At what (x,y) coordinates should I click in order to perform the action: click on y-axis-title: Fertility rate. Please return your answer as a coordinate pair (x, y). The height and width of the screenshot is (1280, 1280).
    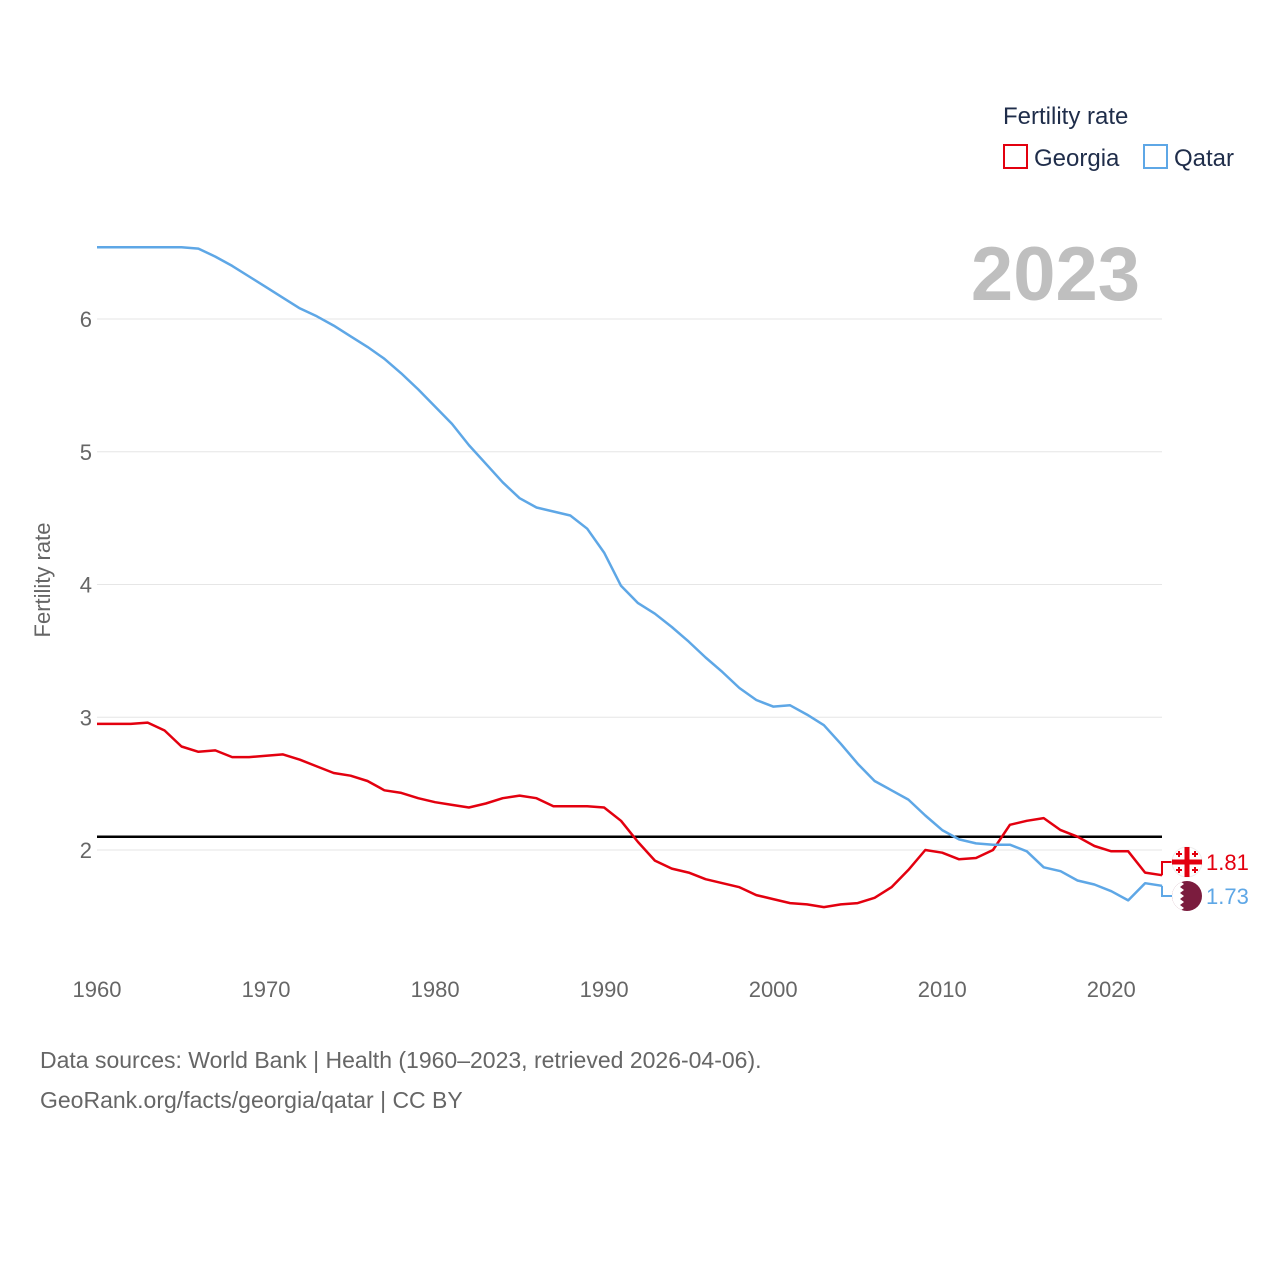
    Looking at the image, I should click on (42, 580).